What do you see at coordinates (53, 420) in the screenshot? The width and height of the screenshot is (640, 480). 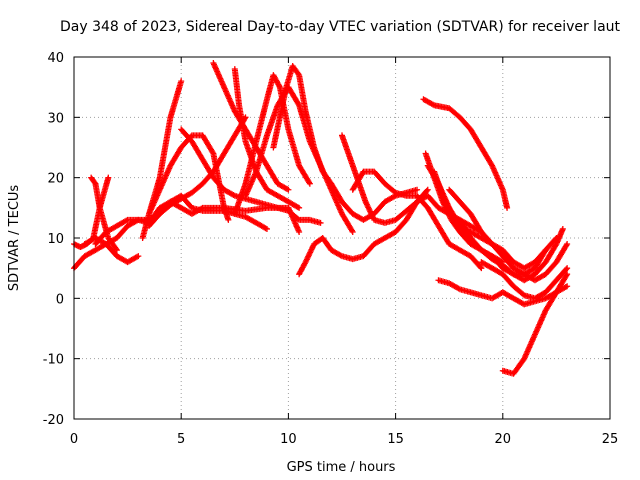 I see `y-tick-label: -20` at bounding box center [53, 420].